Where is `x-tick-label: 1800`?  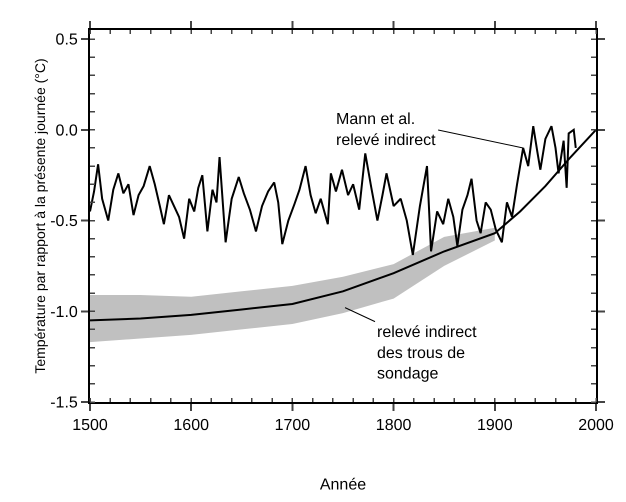 x-tick-label: 1800 is located at coordinates (394, 425).